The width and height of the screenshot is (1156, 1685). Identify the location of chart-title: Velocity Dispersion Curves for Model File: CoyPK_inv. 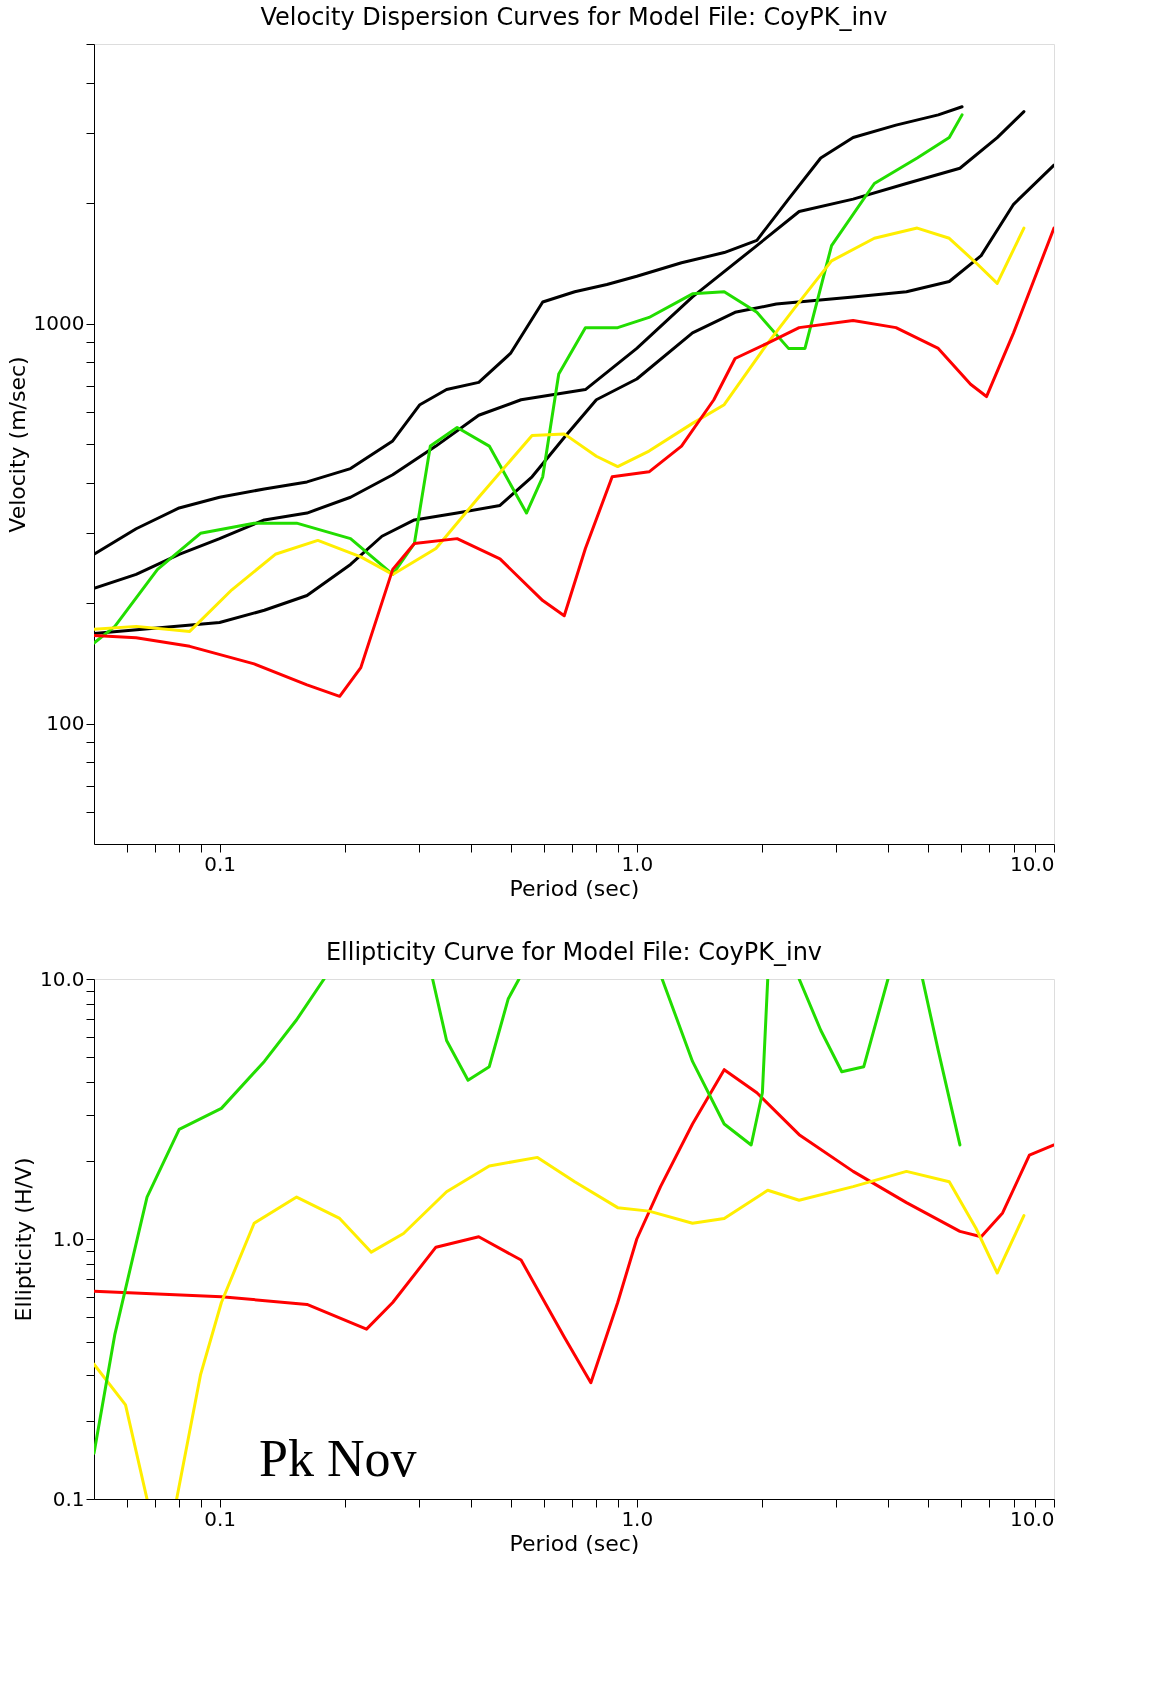
(574, 17).